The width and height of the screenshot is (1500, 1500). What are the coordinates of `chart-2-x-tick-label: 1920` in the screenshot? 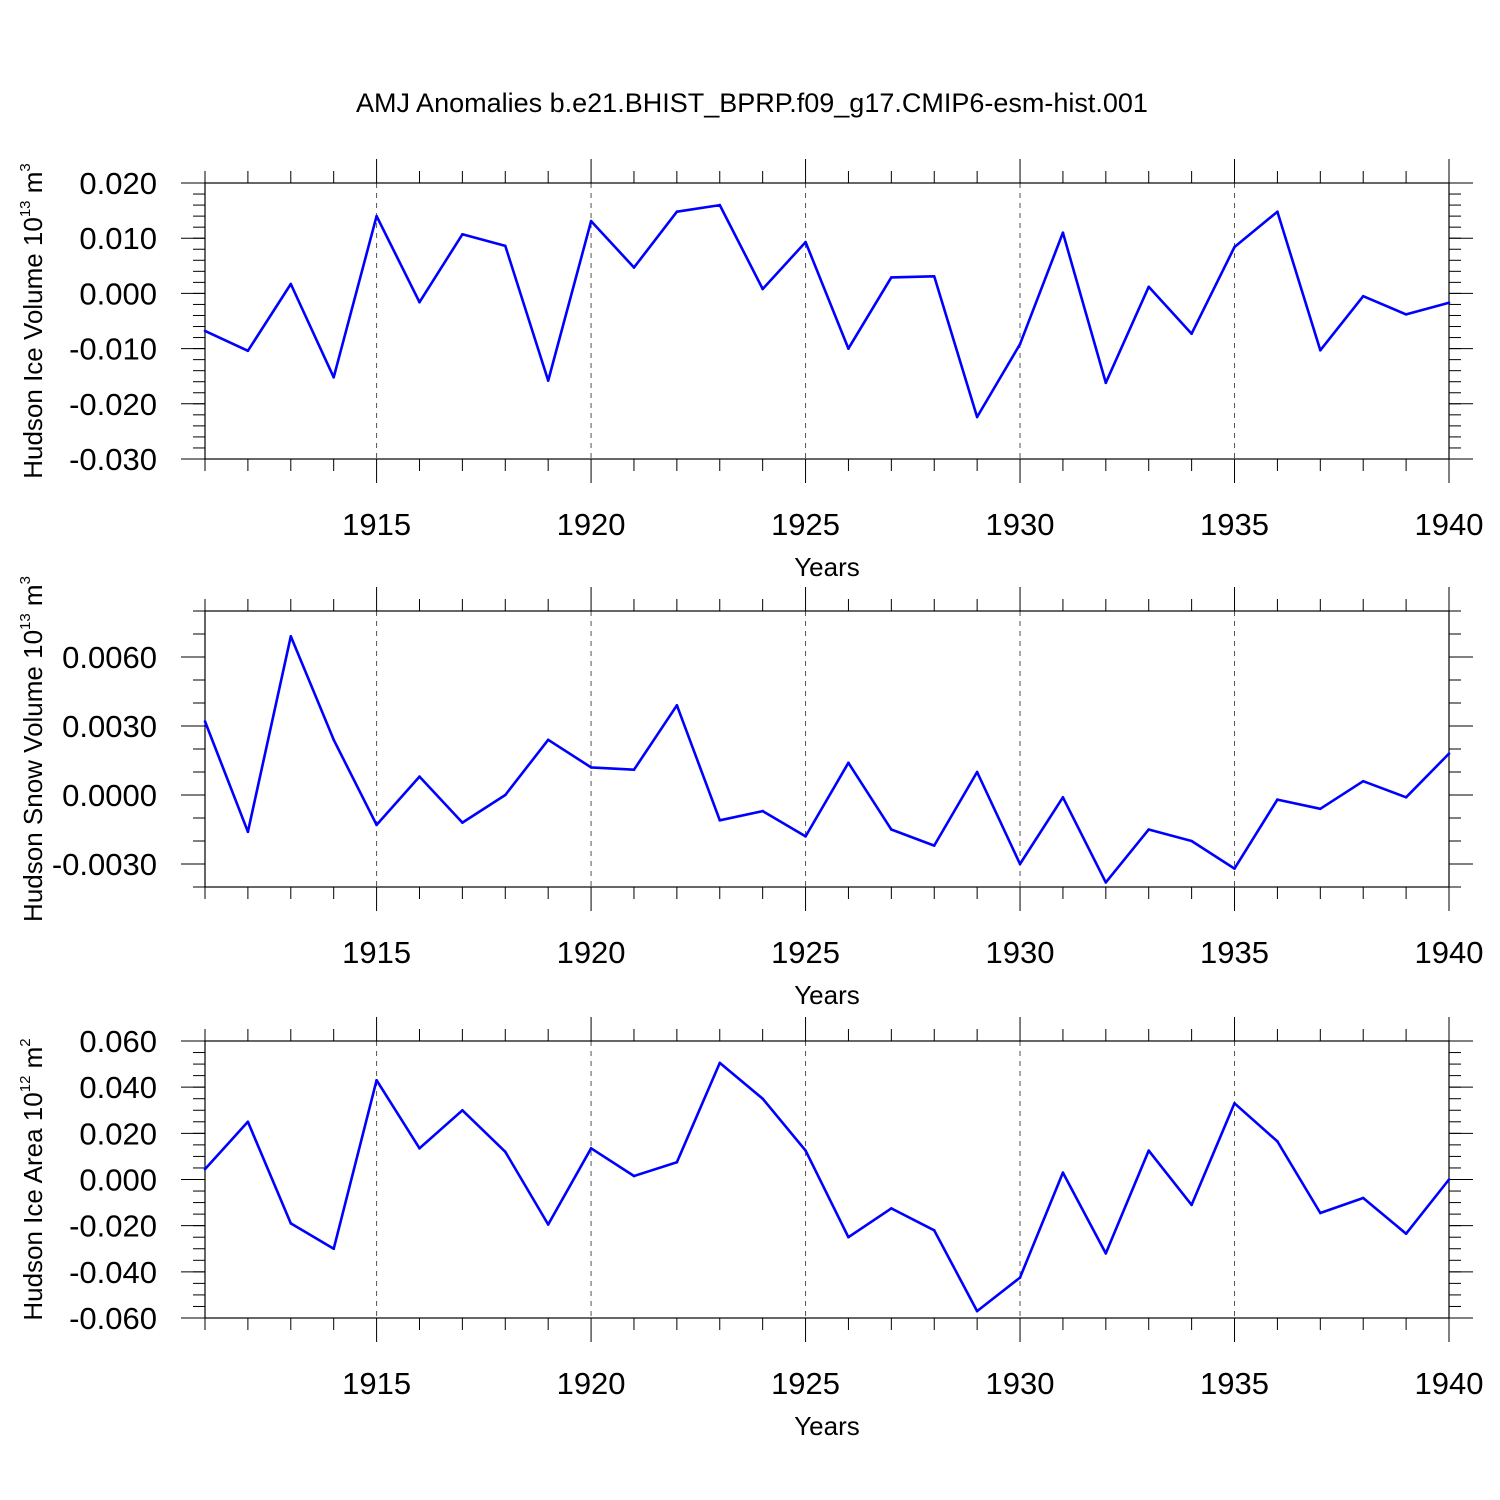 It's located at (591, 1383).